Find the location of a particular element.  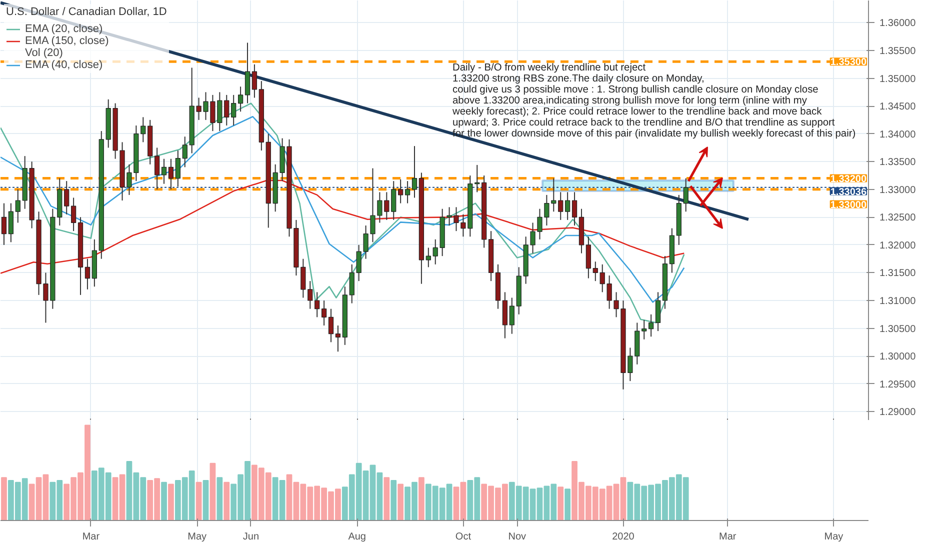

y-tick-label: 1.30000 is located at coordinates (898, 357).